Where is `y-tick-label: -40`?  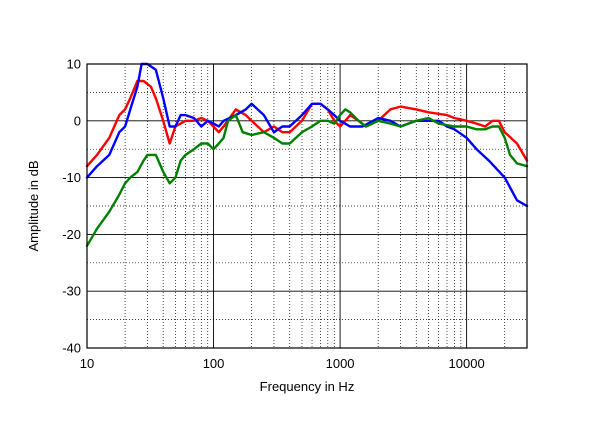 y-tick-label: -40 is located at coordinates (71, 348).